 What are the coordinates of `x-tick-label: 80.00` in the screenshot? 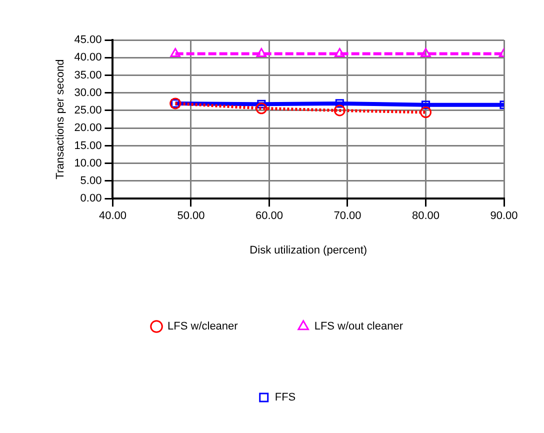 It's located at (426, 216).